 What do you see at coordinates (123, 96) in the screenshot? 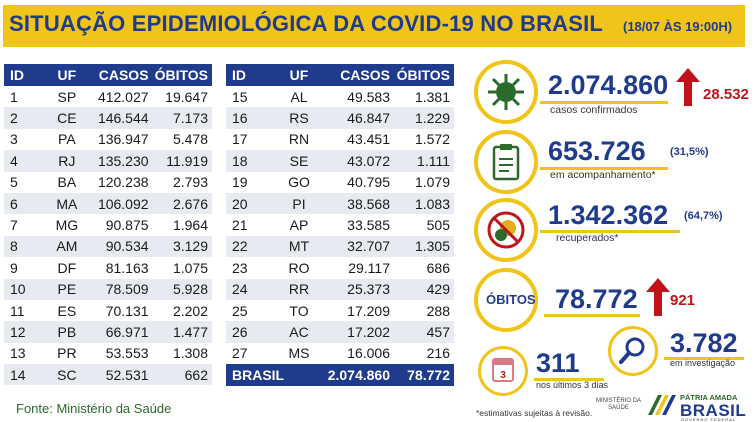
I see `cell-casos: 412.027` at bounding box center [123, 96].